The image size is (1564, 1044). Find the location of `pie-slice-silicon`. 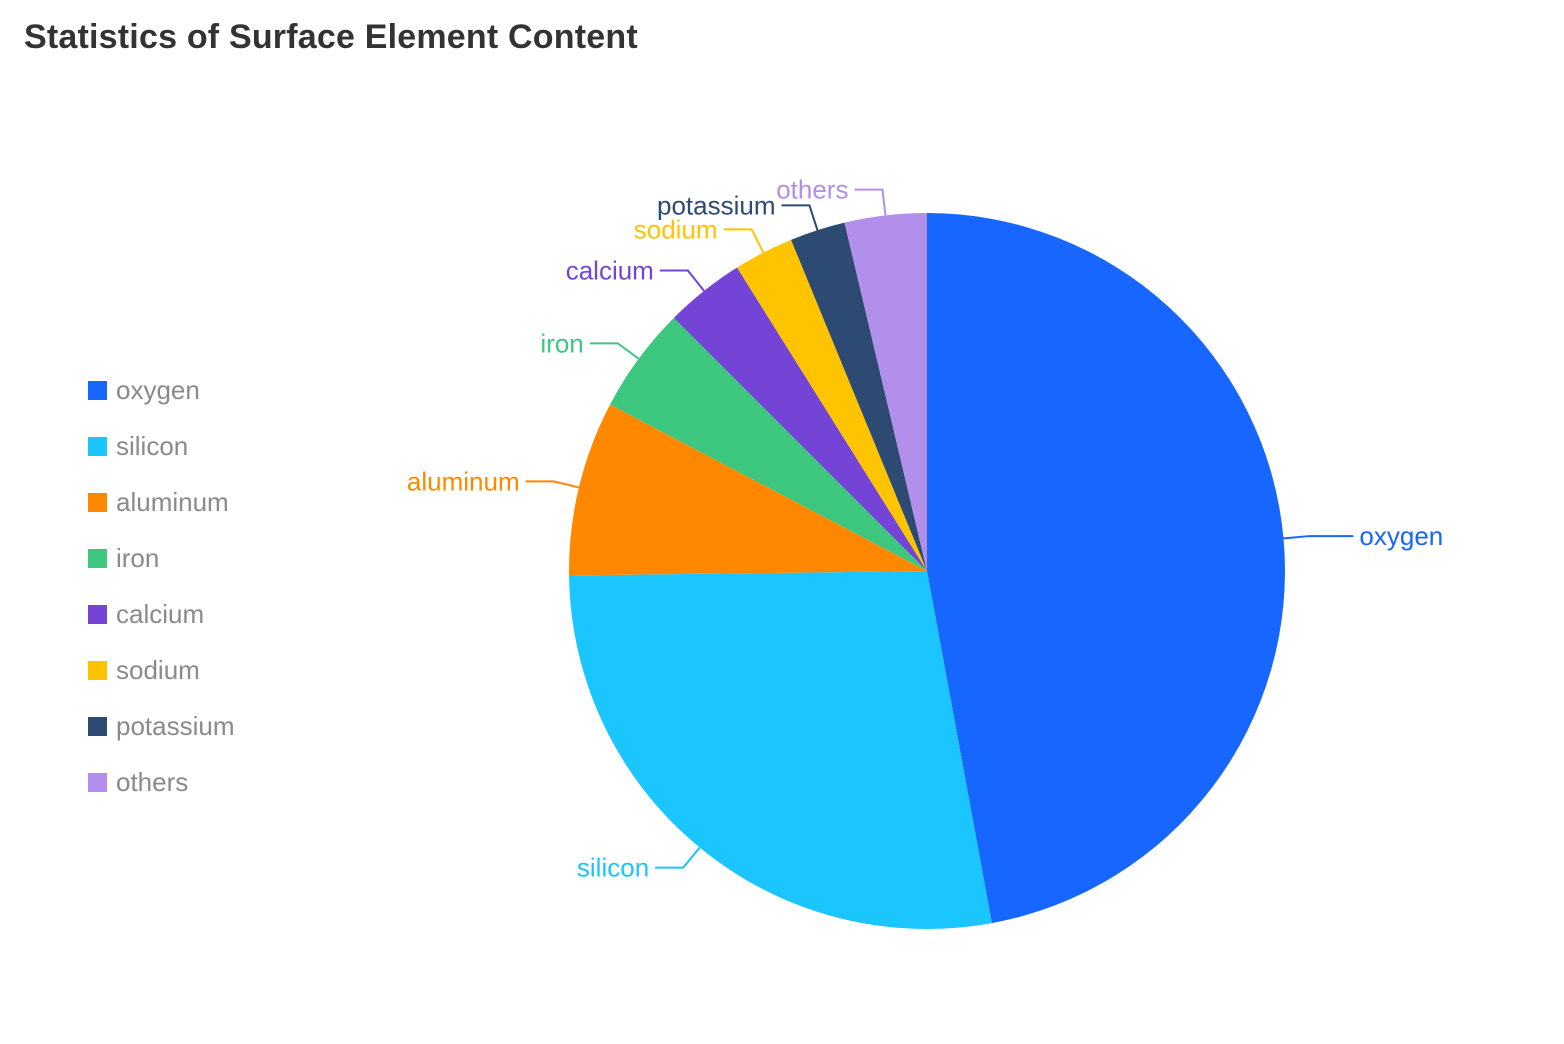

pie-slice-silicon is located at coordinates (780, 750).